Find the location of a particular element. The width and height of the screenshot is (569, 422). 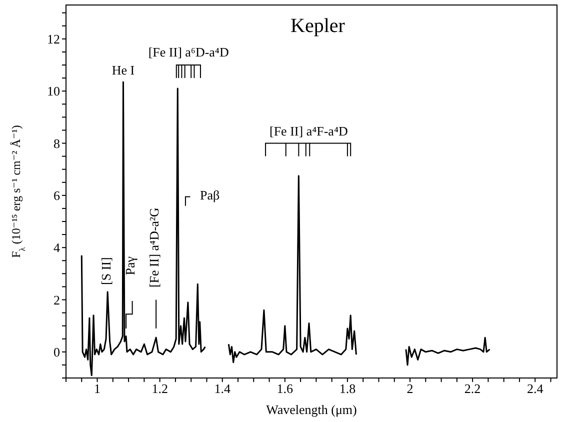

x-tick-label: 2.2 is located at coordinates (472, 388).